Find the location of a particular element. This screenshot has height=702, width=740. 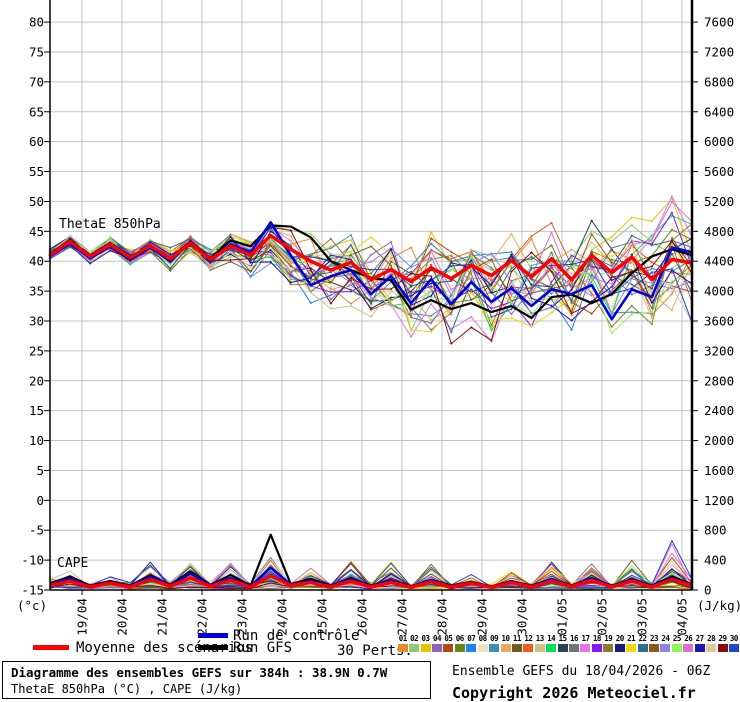

left-axis-tick-label: 70 is located at coordinates (36, 81).